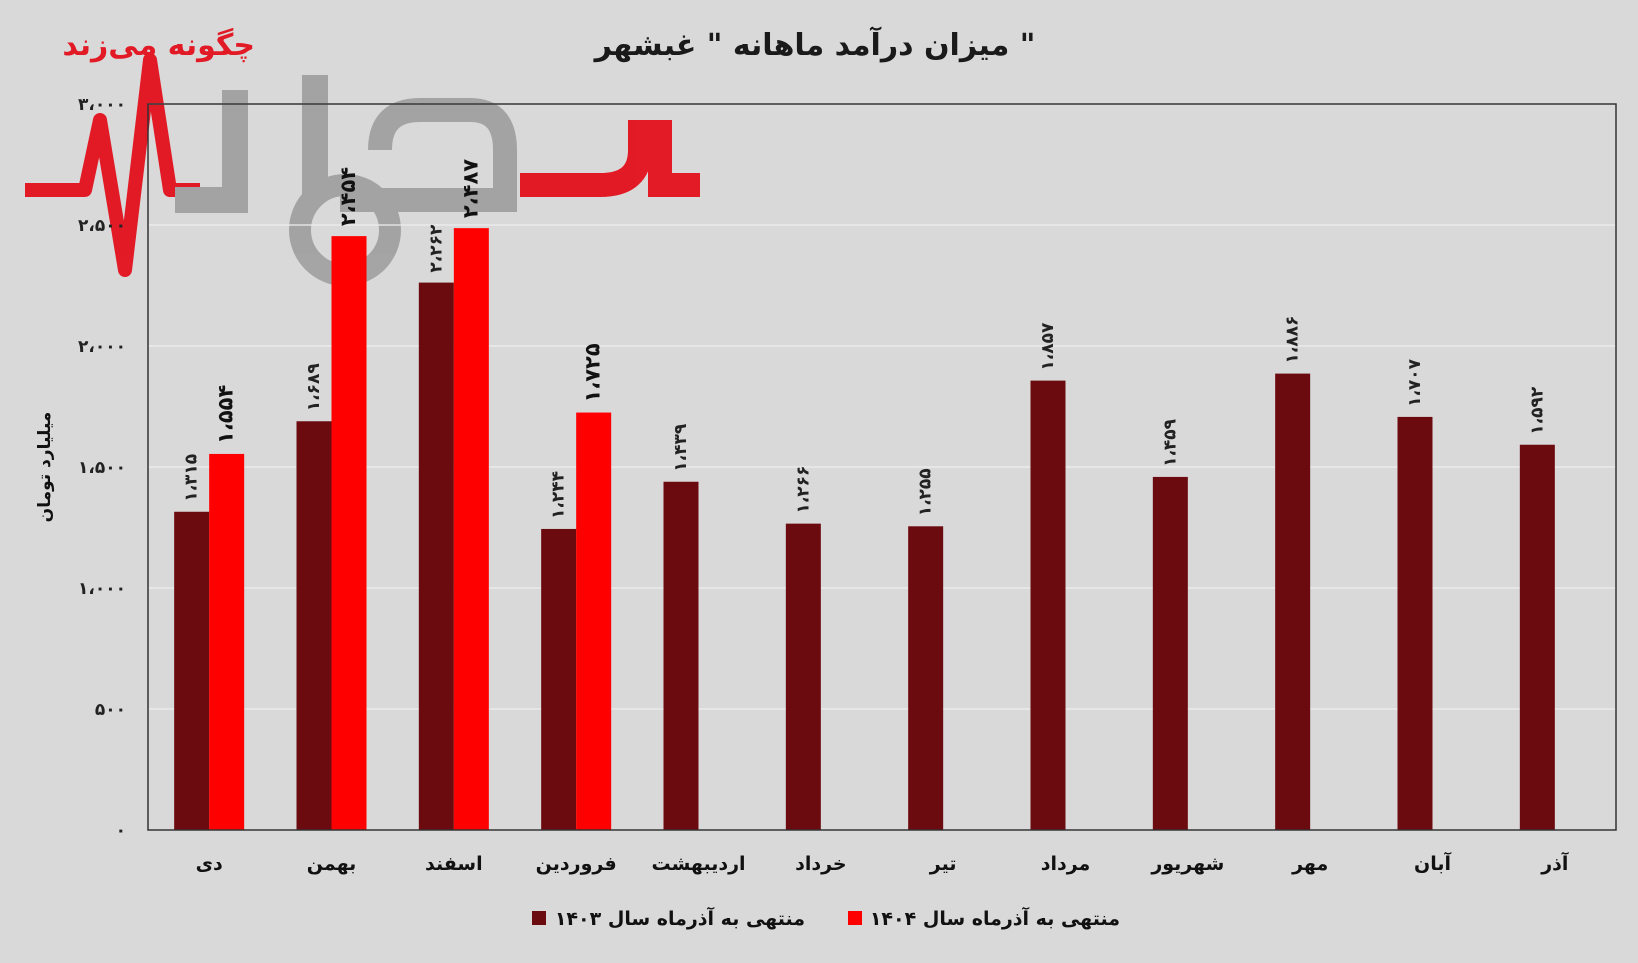 This screenshot has height=963, width=1638. Describe the element at coordinates (680, 918) in the screenshot. I see `legend-label-1403: منتهی به آذرماه سال ۱۴۰۳` at that location.